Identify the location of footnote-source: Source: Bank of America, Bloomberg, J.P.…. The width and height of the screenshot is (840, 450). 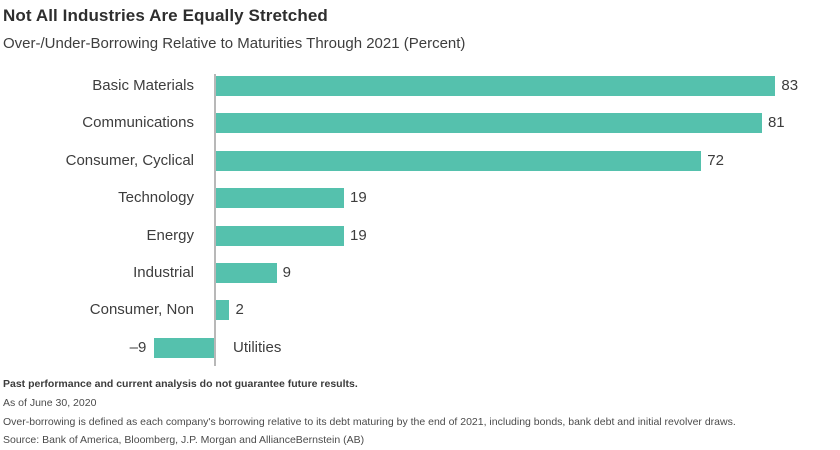
(184, 440).